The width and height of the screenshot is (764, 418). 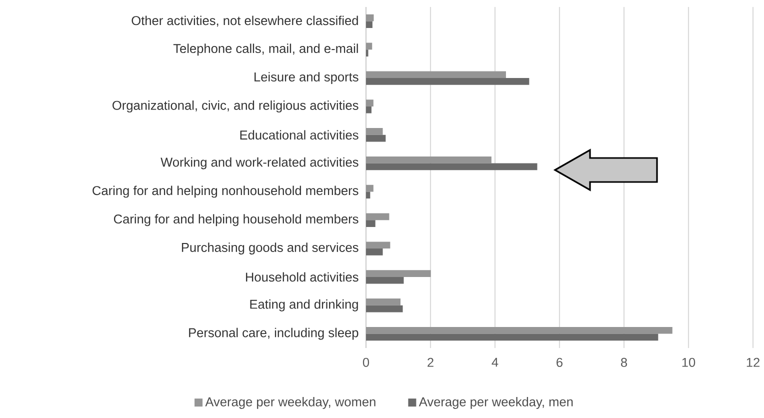 What do you see at coordinates (366, 362) in the screenshot?
I see `x-tick-label: 0` at bounding box center [366, 362].